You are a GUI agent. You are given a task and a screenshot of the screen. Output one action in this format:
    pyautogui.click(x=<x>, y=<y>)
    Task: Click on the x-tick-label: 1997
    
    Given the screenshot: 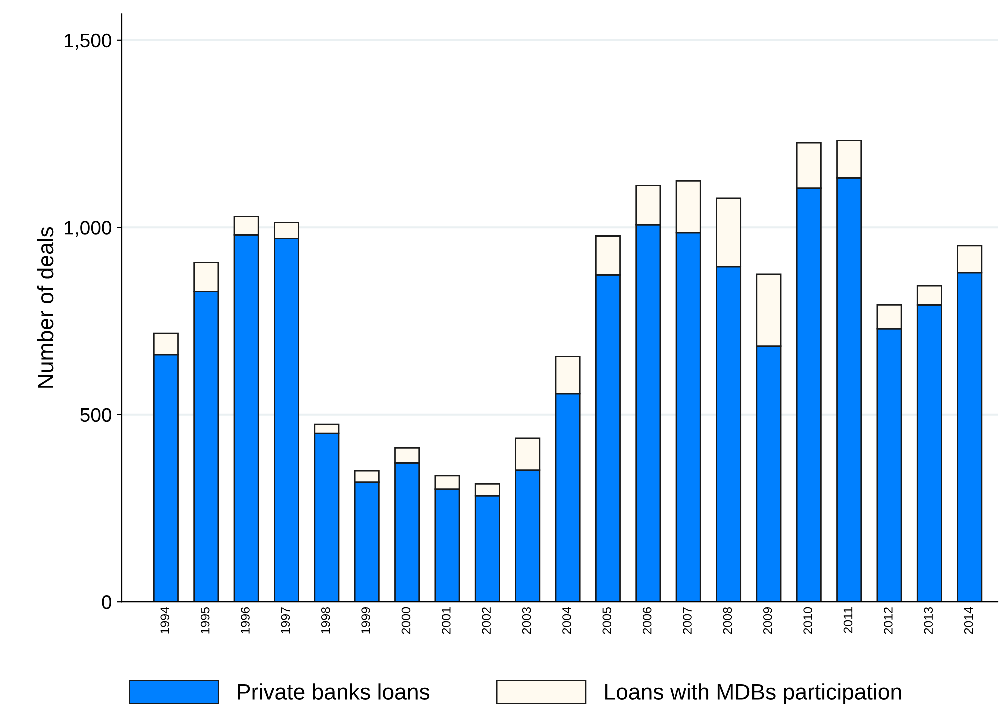 What is the action you would take?
    pyautogui.click(x=285, y=621)
    